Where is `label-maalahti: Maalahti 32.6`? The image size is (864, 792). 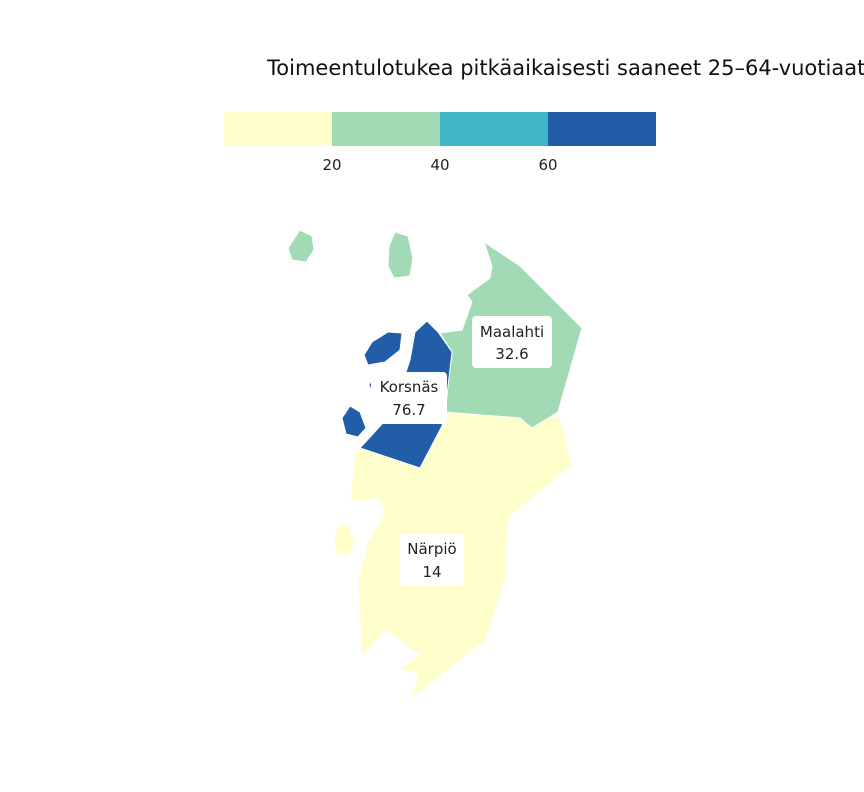
label-maalahti: Maalahti 32.6 is located at coordinates (512, 342).